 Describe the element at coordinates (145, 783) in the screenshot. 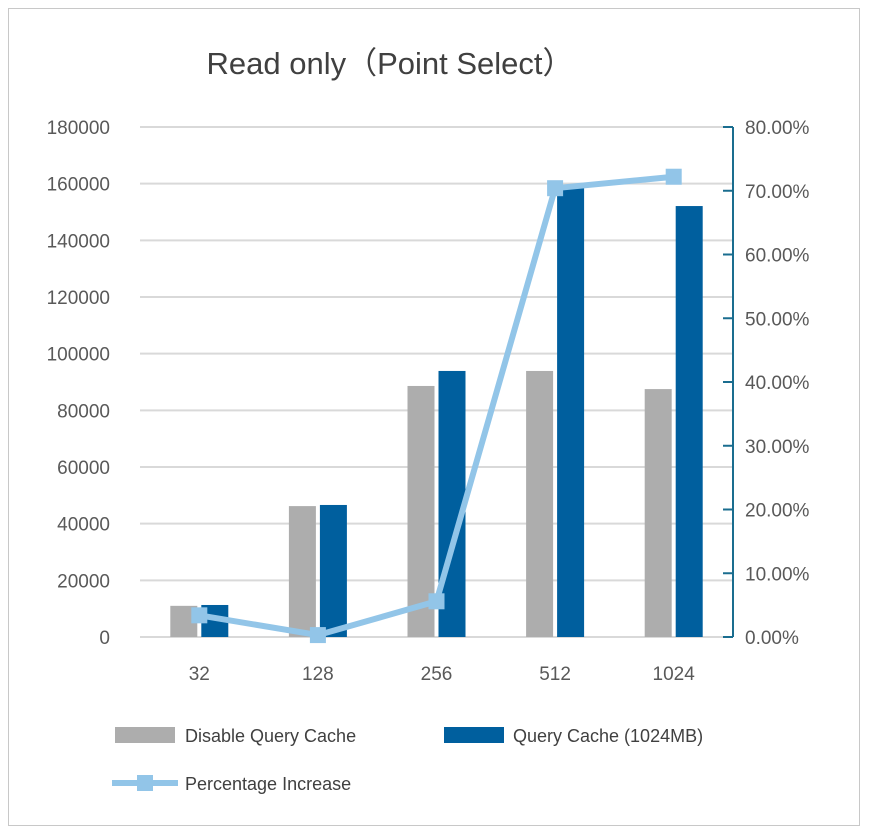

I see `legend-marker-percentage-increase` at that location.